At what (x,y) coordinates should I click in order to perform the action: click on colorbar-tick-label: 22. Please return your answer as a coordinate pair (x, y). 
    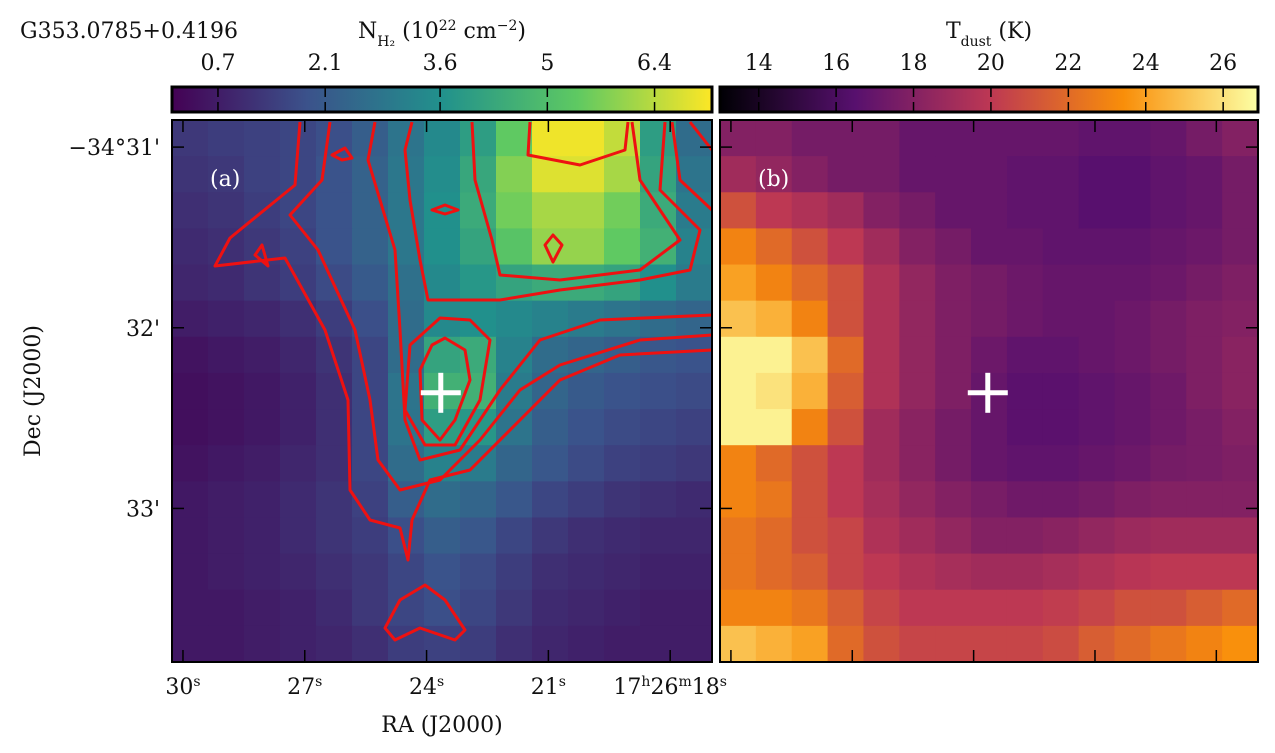
    Looking at the image, I should click on (1068, 63).